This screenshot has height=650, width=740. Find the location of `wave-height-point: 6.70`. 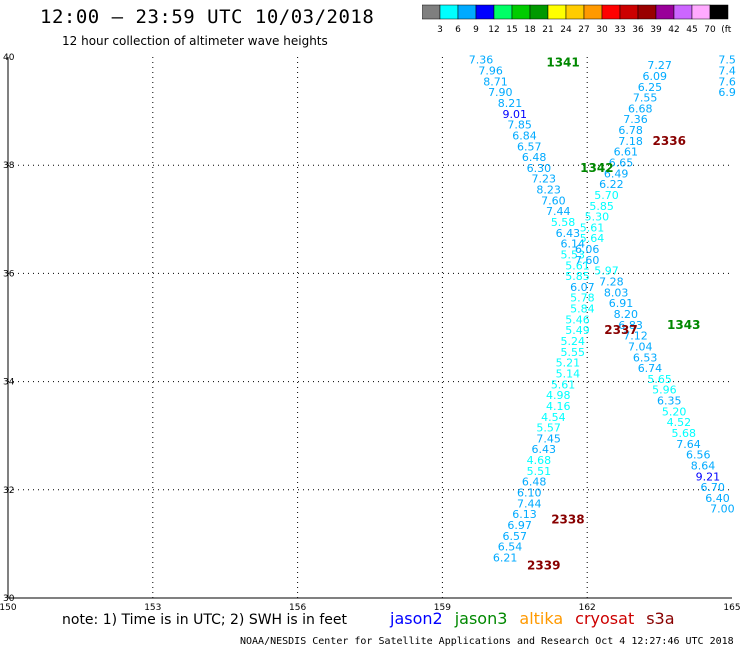

wave-height-point: 6.70 is located at coordinates (712, 487).